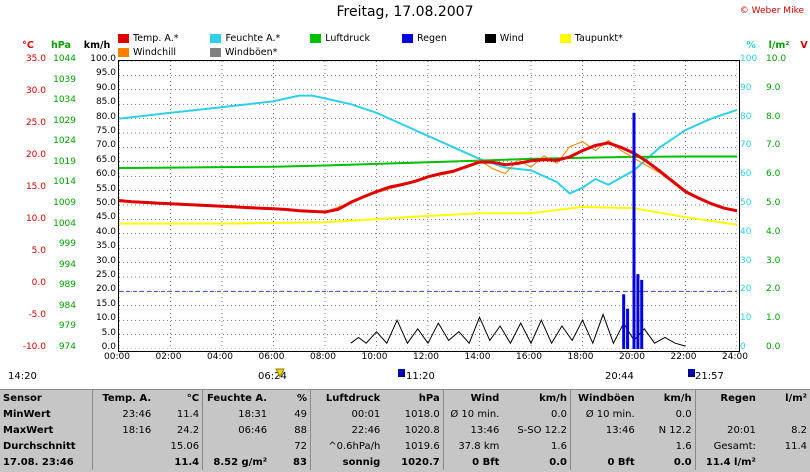 The height and width of the screenshot is (472, 810). I want to click on marker-icons, so click(485, 373).